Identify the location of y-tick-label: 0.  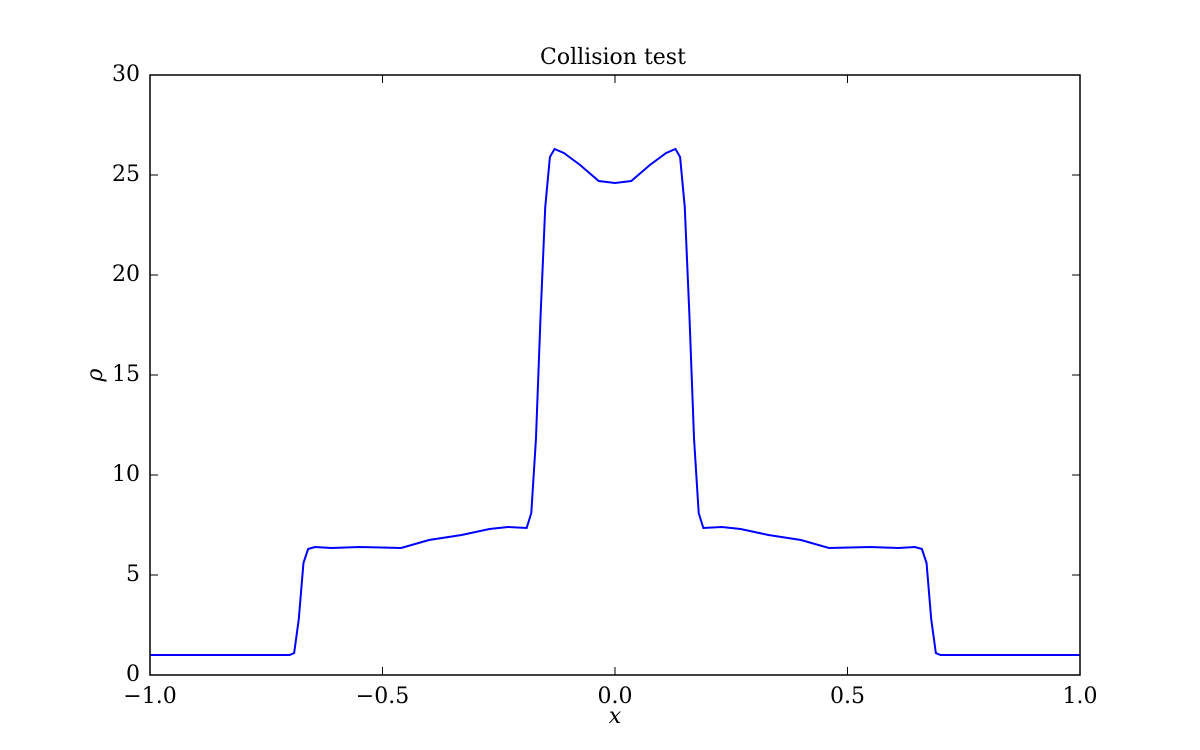
(133, 674).